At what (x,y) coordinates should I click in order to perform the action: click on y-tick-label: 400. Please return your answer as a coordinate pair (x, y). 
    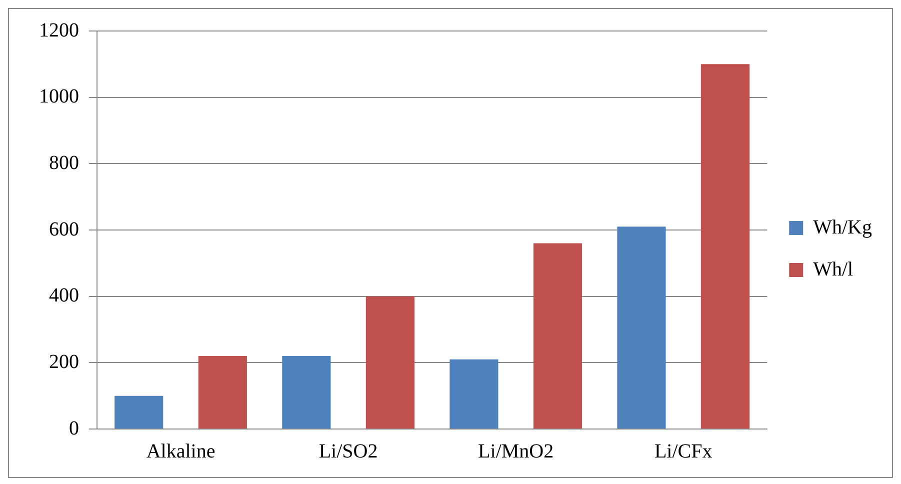
    Looking at the image, I should click on (64, 295).